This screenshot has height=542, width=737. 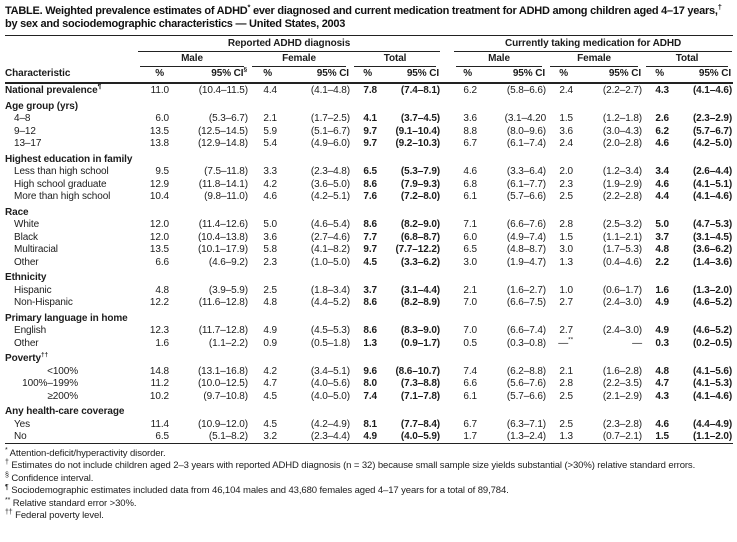 I want to click on section-label: Primary language in home, so click(x=66, y=318).